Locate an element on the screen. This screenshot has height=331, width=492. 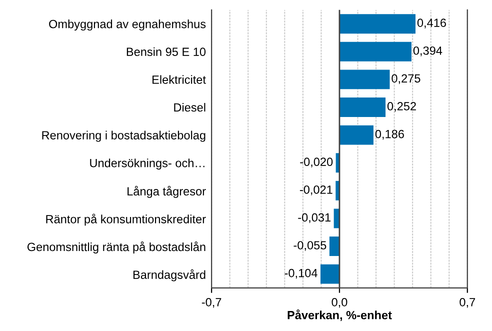
data-label: -0,055 is located at coordinates (310, 246).